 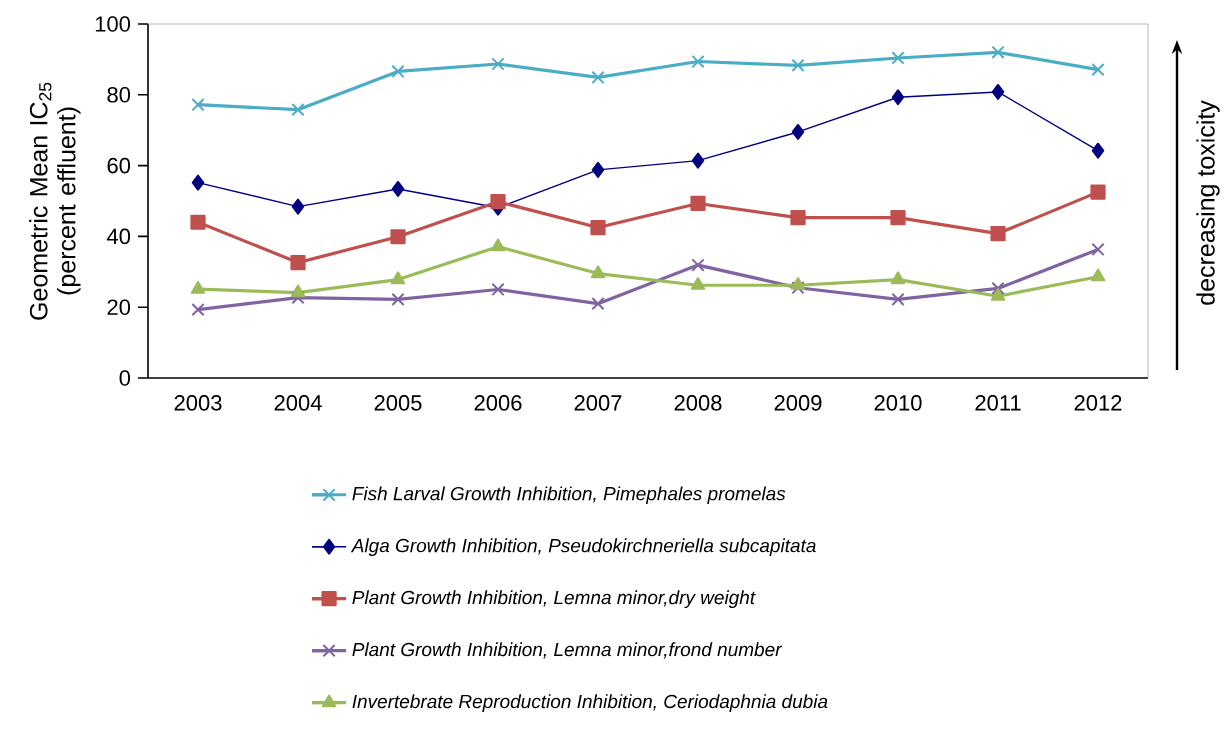 What do you see at coordinates (698, 403) in the screenshot?
I see `x-tick-label: 2008` at bounding box center [698, 403].